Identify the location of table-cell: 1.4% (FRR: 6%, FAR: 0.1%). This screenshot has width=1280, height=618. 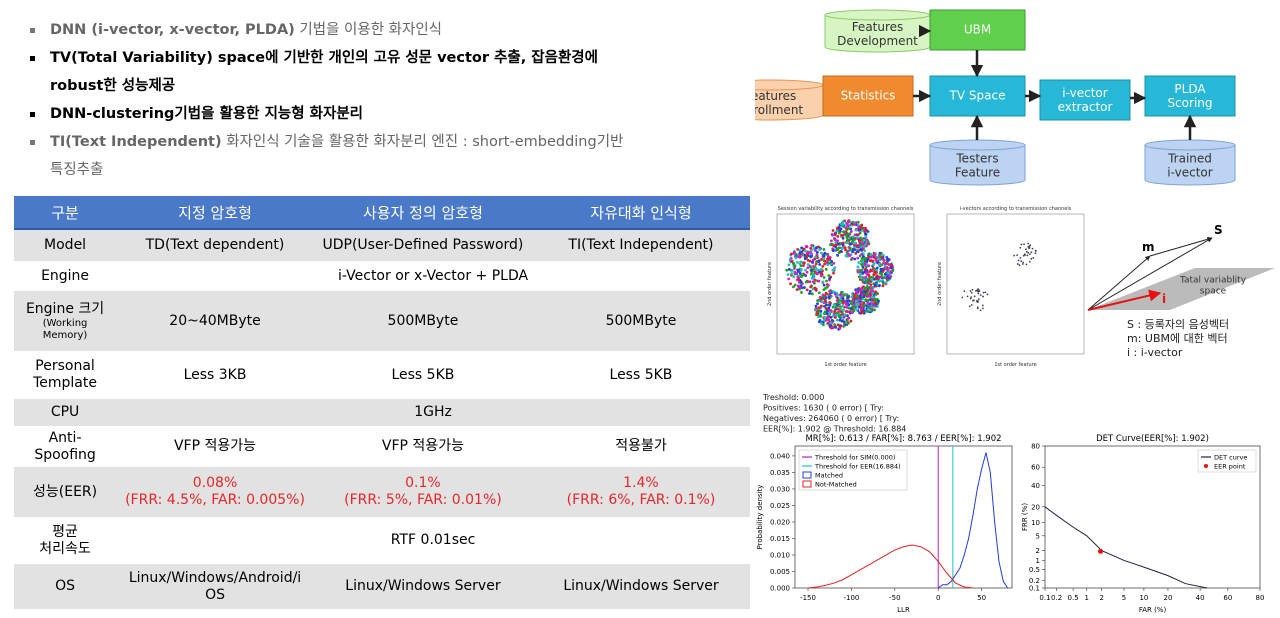
(640, 492).